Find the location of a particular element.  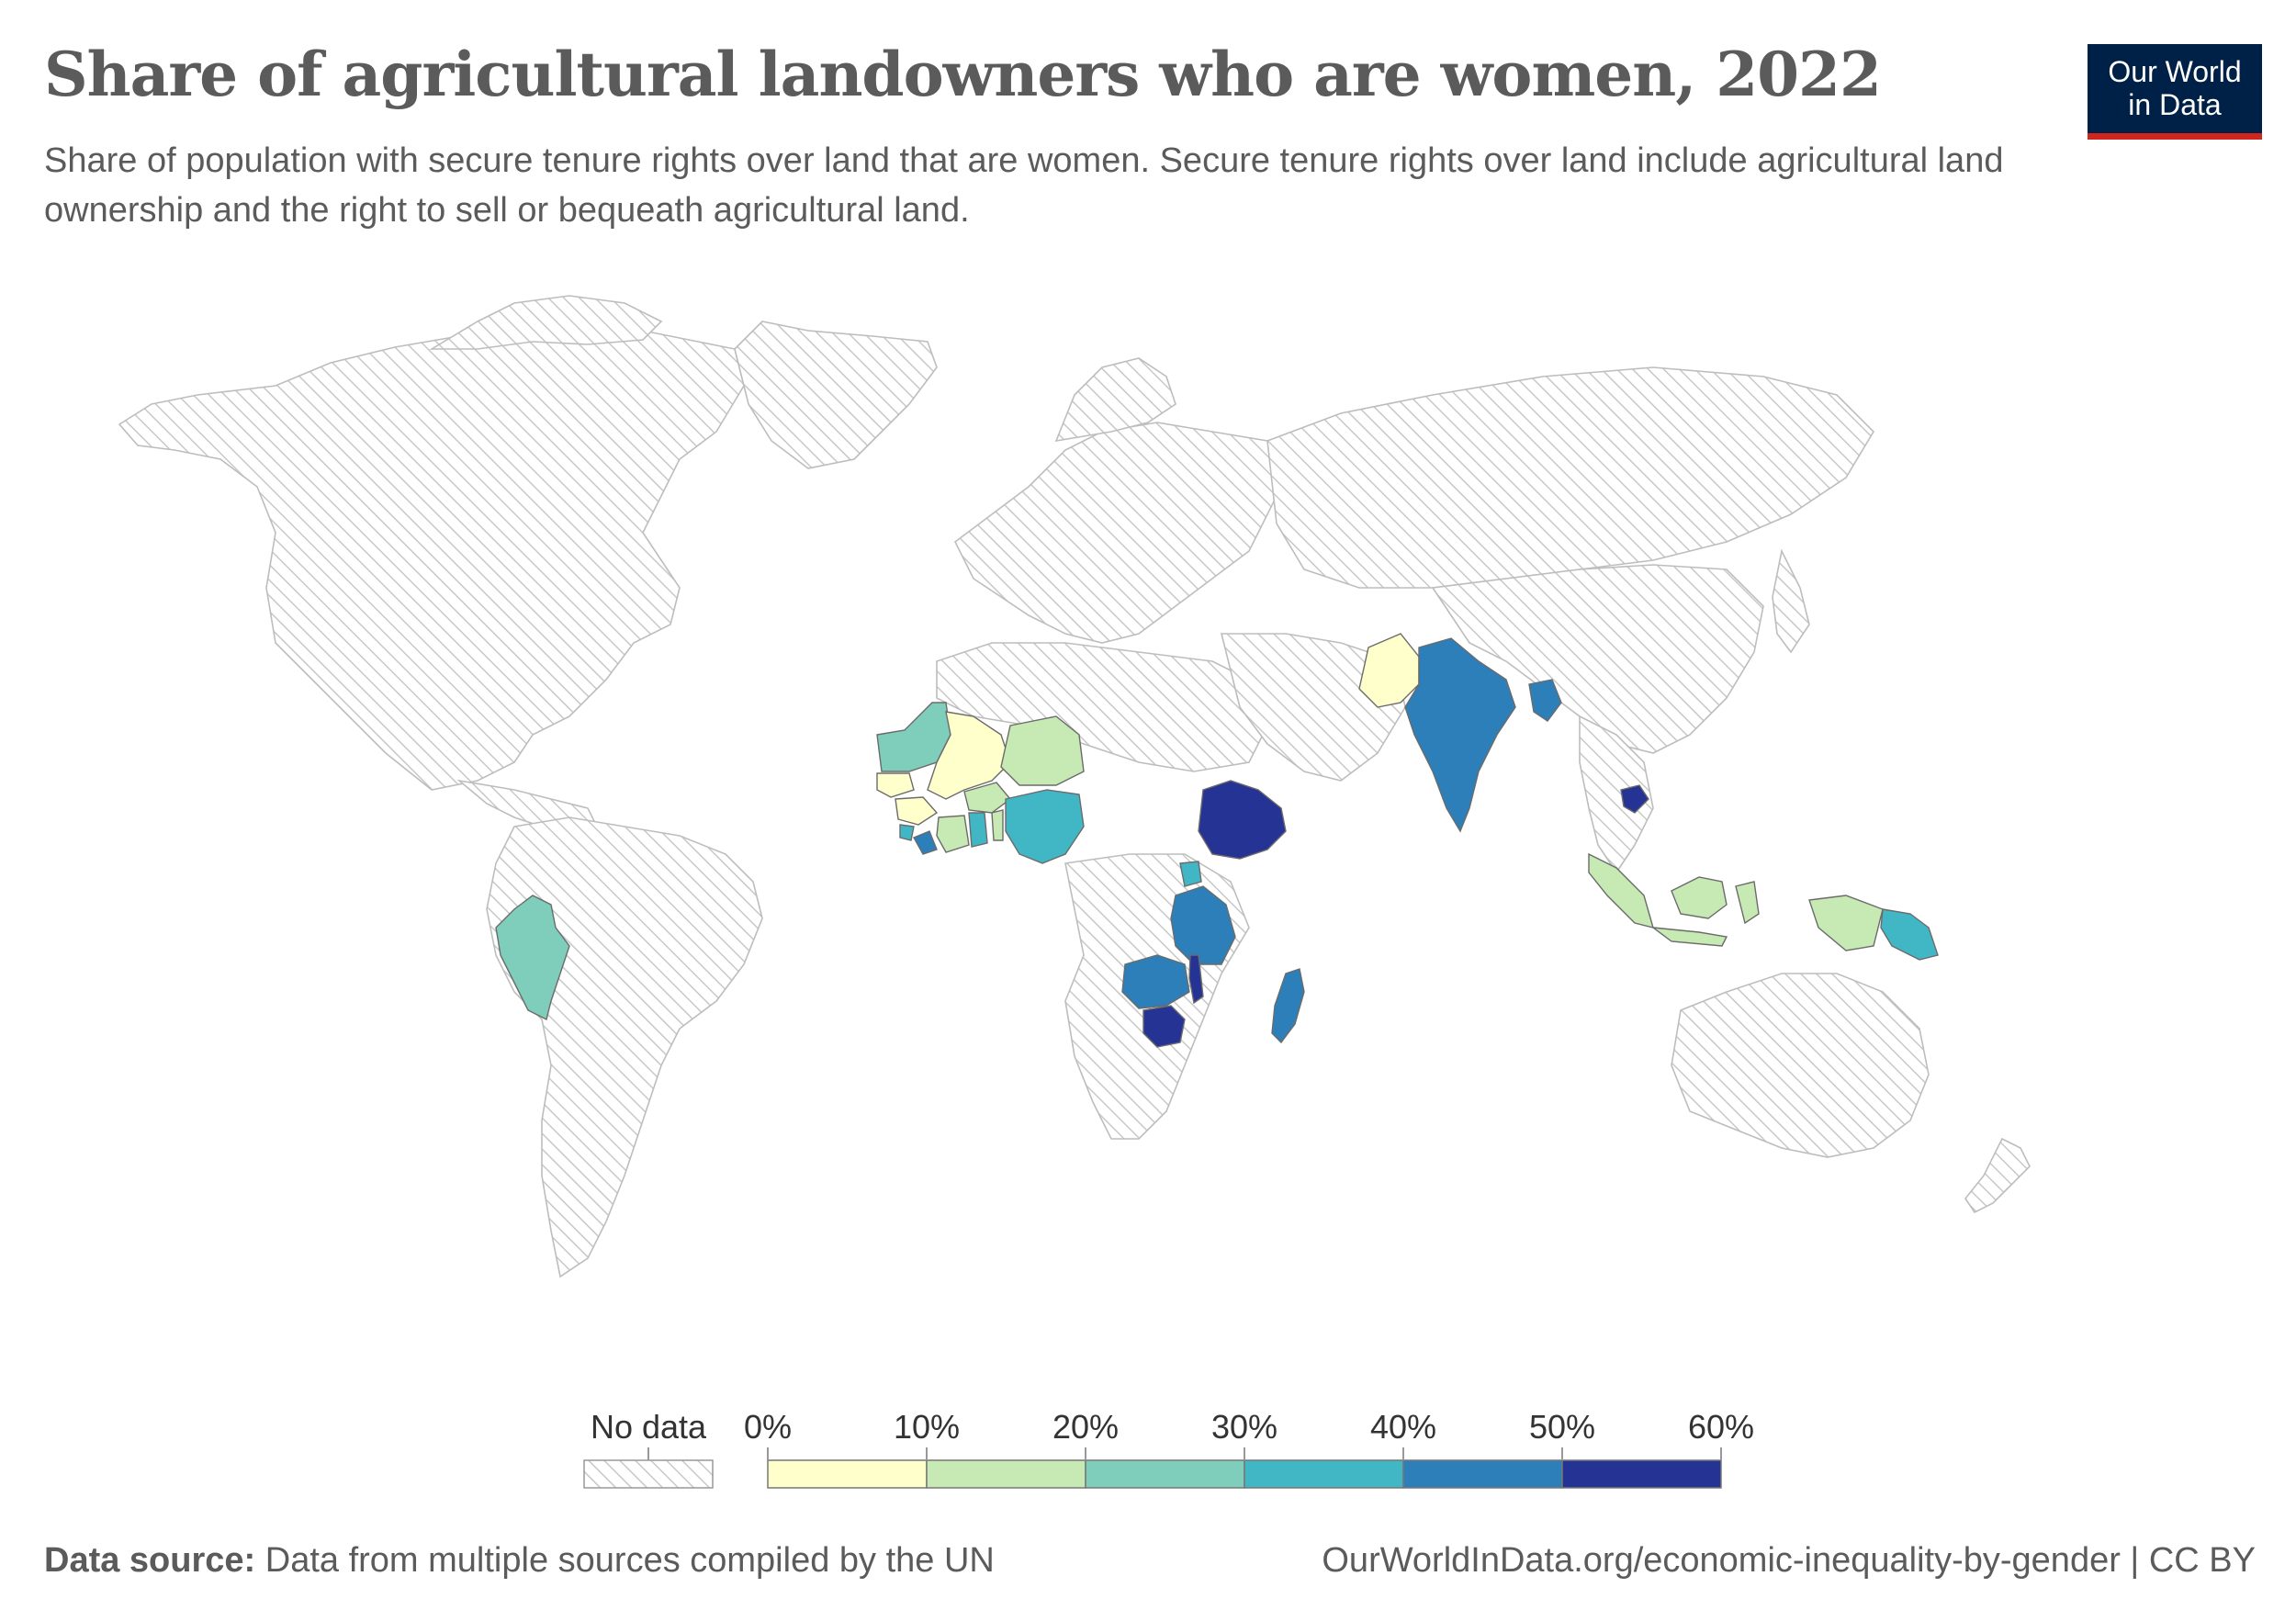

legend: No data 0% 10% 20% 30% 40% 50% 60% is located at coordinates (1168, 1448).